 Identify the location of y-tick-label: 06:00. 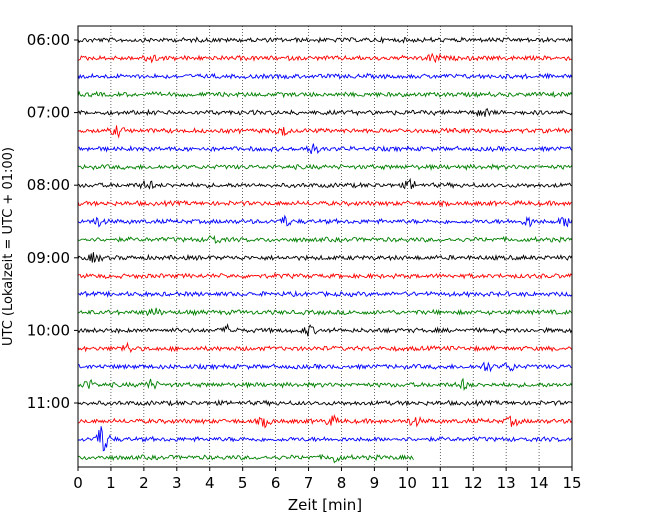
(48, 40).